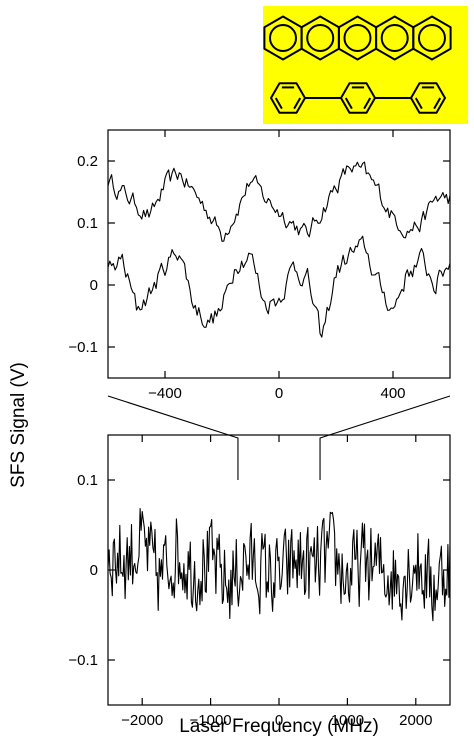 This screenshot has width=474, height=742. What do you see at coordinates (392, 393) in the screenshot?
I see `x-tick-label: 400` at bounding box center [392, 393].